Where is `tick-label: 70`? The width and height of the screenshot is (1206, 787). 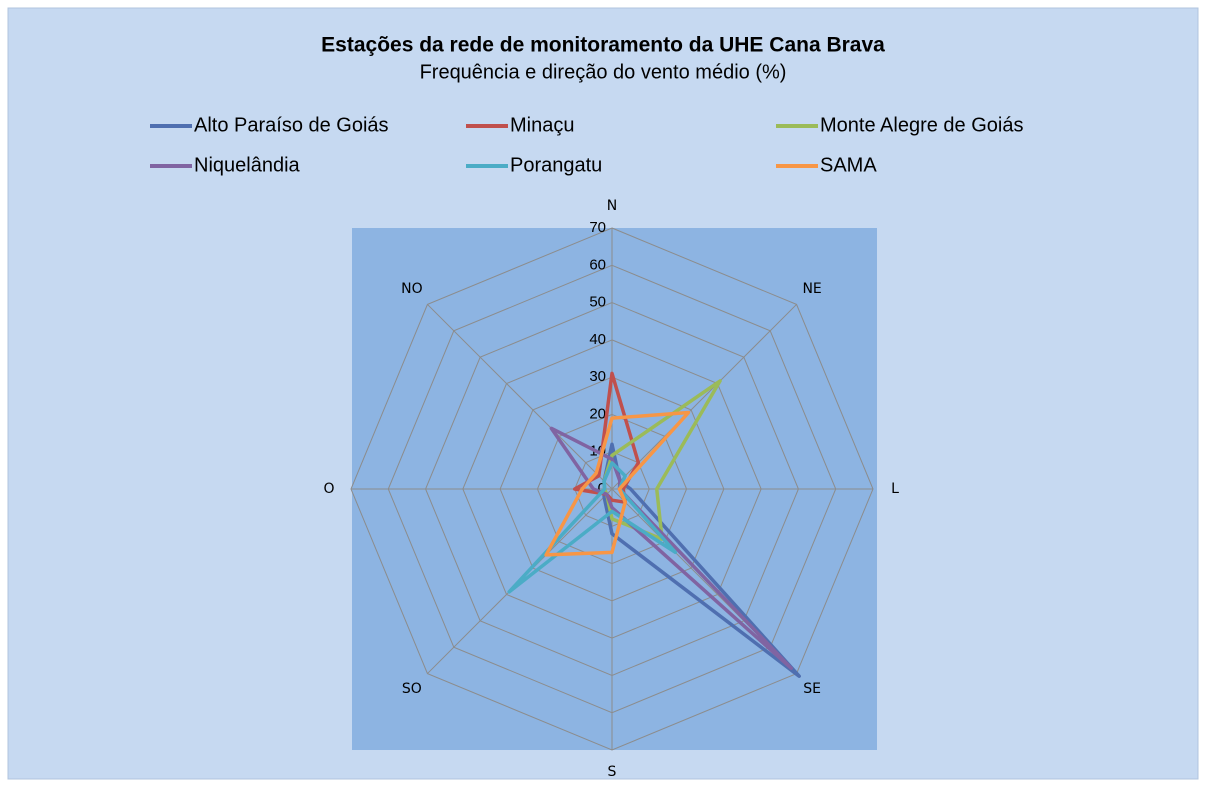 tick-label: 70 is located at coordinates (597, 227).